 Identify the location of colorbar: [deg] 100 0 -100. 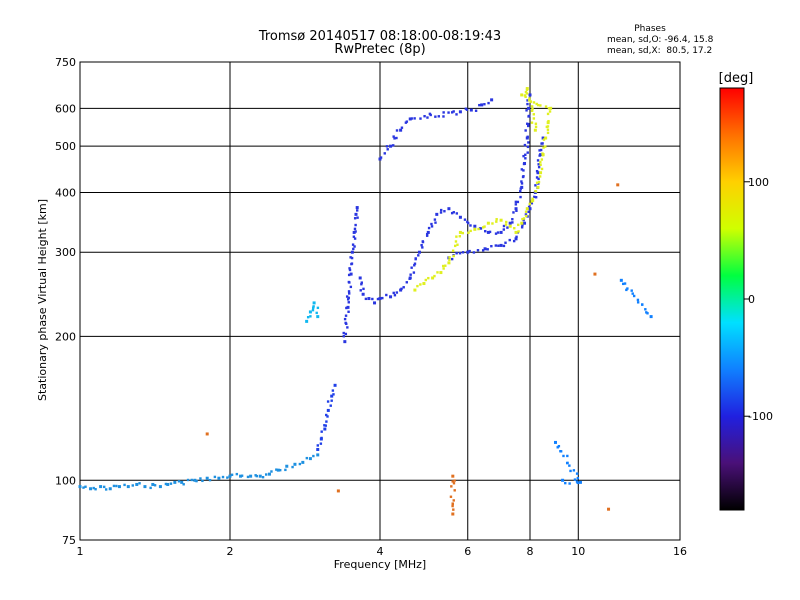
(746, 291).